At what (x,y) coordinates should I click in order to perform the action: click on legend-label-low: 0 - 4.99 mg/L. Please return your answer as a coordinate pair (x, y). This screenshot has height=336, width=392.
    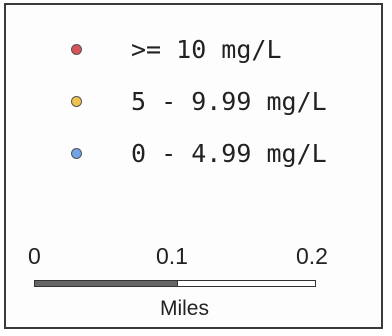
    Looking at the image, I should click on (229, 153).